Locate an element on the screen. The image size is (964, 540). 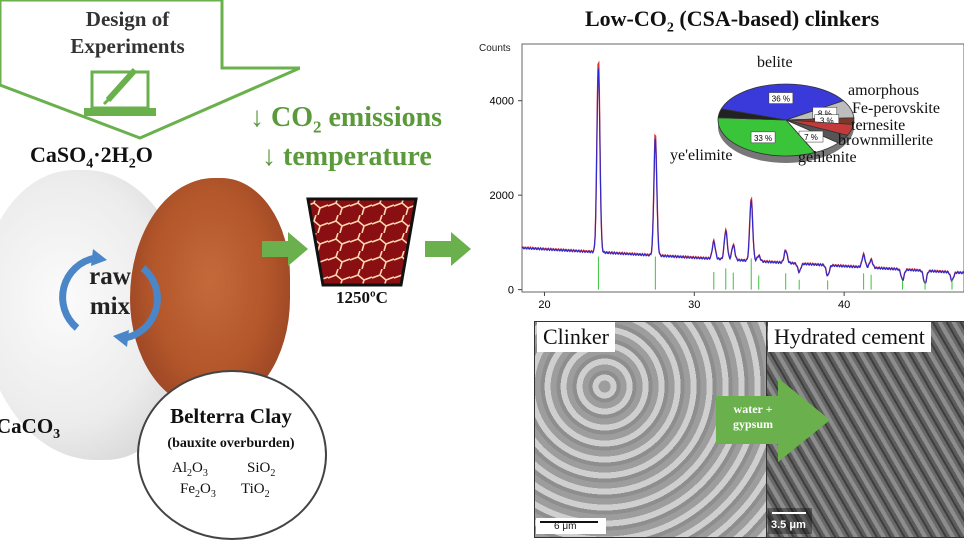
raw-mix-line2: mix is located at coordinates (110, 306).